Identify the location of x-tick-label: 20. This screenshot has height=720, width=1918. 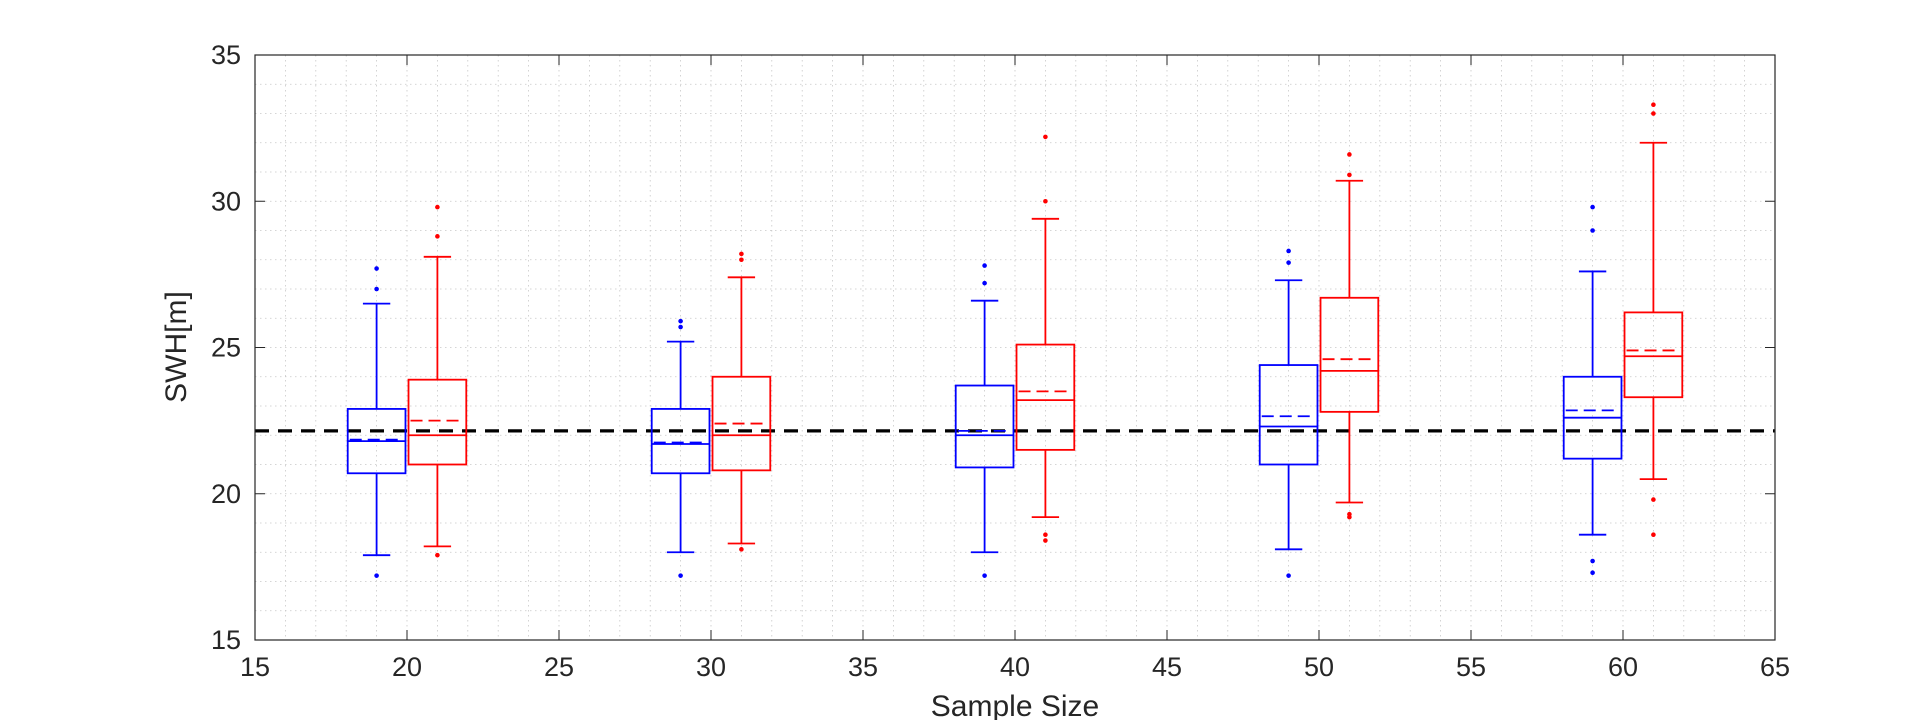
(407, 667).